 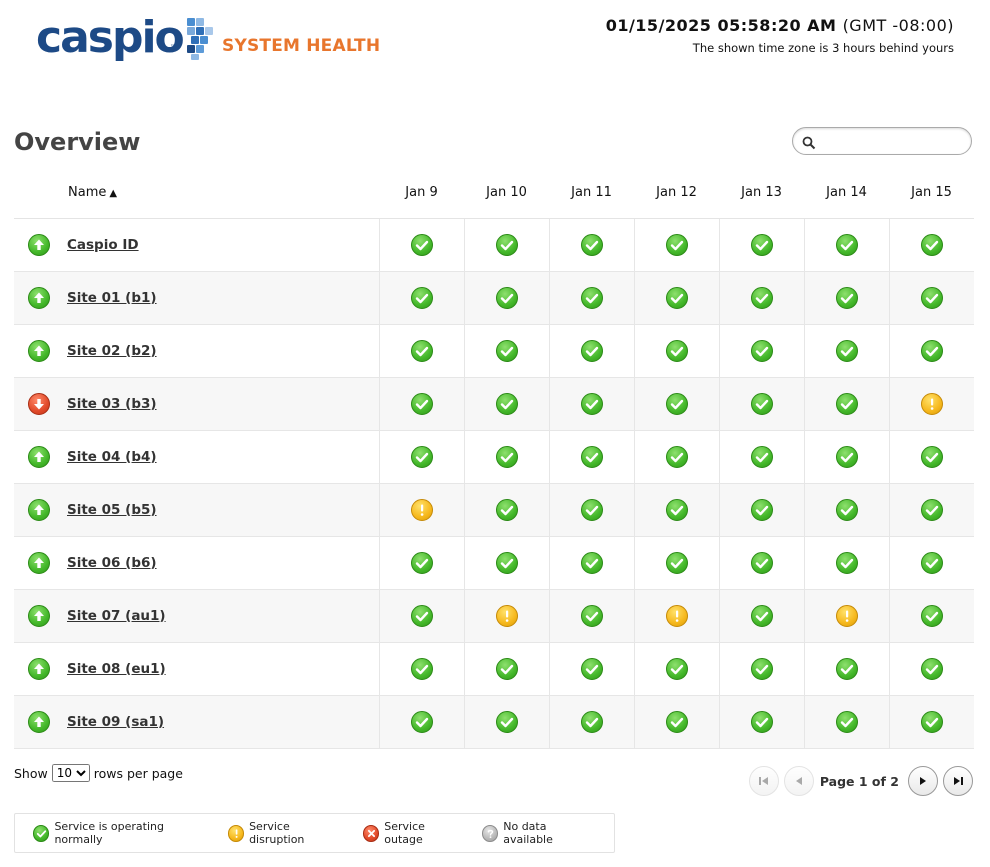 I want to click on first-page-button, so click(x=763, y=781).